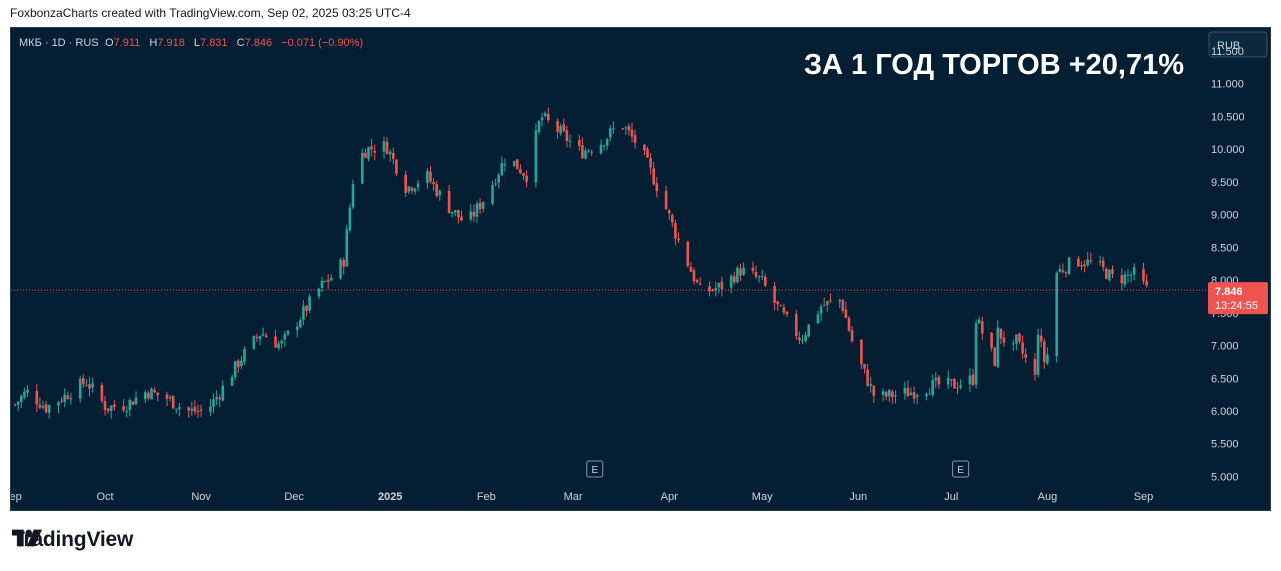  Describe the element at coordinates (27, 538) in the screenshot. I see `tradingview-logo-icon` at that location.